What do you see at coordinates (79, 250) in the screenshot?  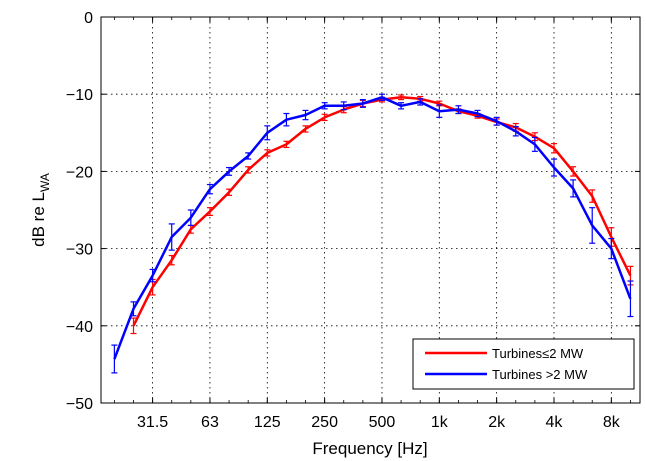 I see `y-tick-label: −30` at bounding box center [79, 250].